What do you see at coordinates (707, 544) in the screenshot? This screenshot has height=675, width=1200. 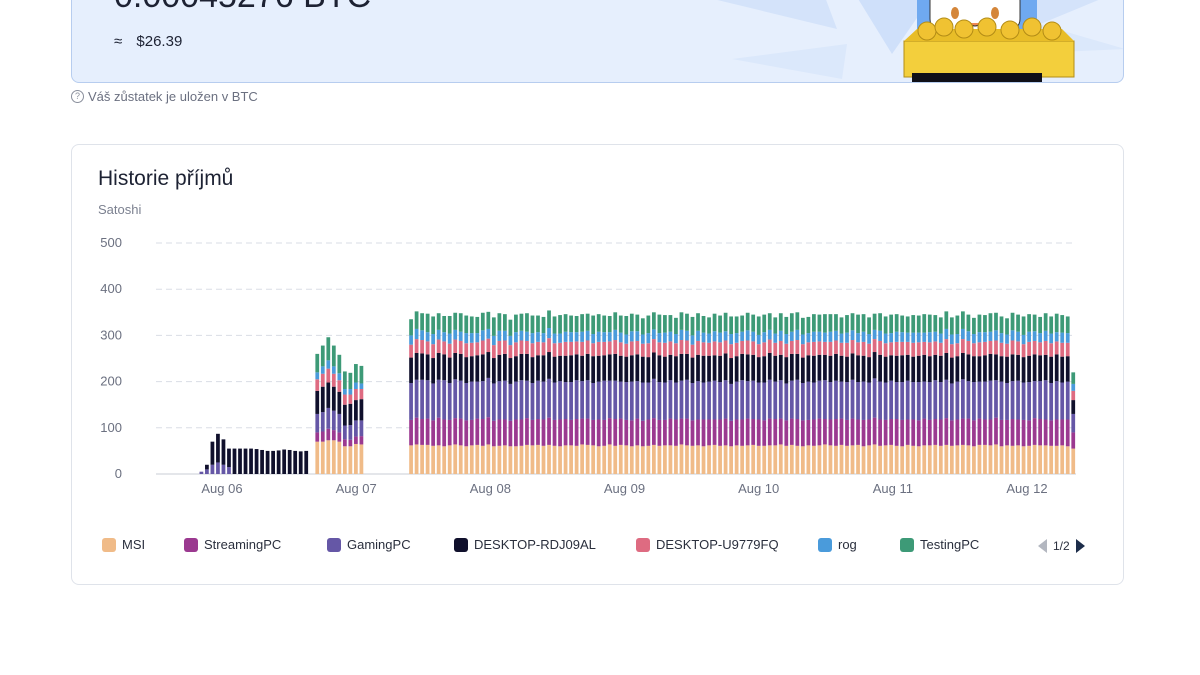 I see `legend-item: DESKTOP-U9779FQ` at bounding box center [707, 544].